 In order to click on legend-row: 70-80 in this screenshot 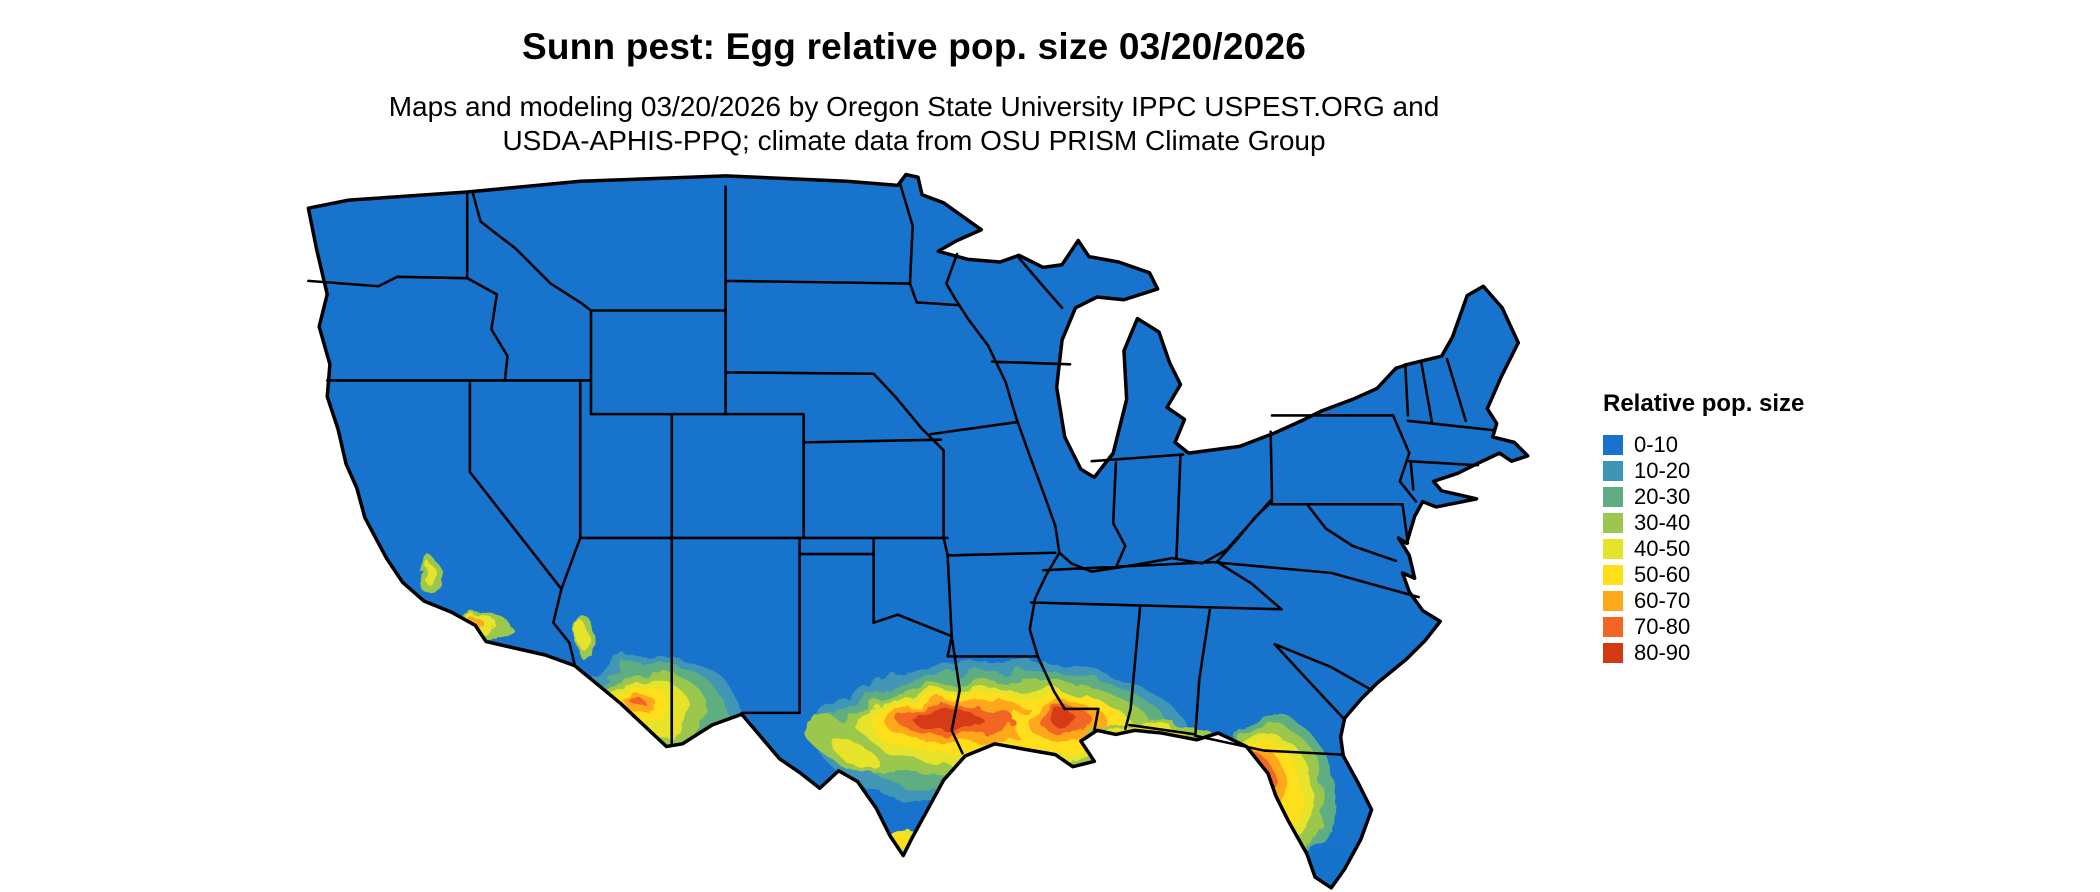, I will do `click(1703, 627)`.